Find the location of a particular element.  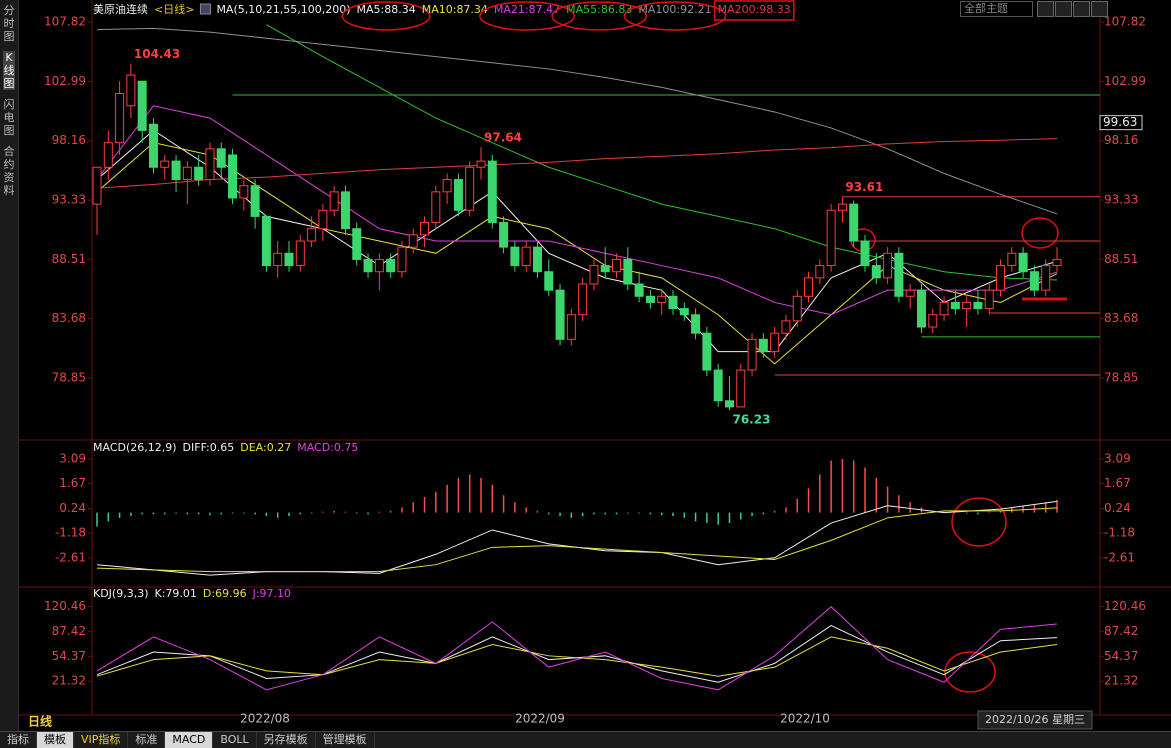

tab: BOLL is located at coordinates (235, 740).